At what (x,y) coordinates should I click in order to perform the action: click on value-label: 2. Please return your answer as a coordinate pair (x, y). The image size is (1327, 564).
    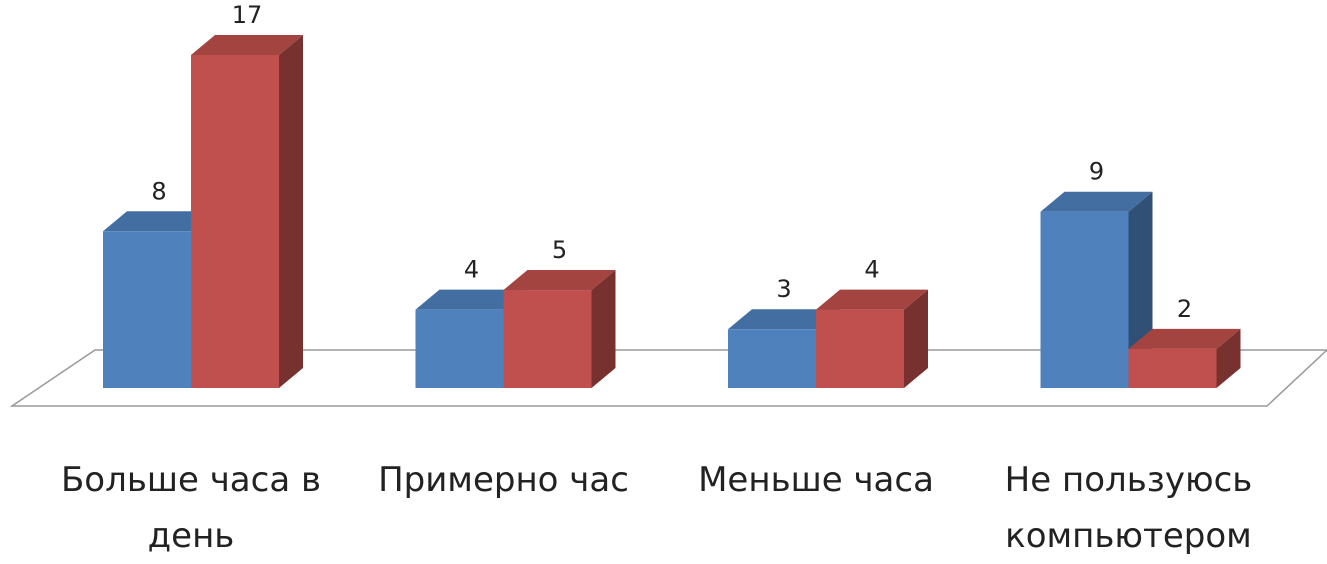
    Looking at the image, I should click on (1184, 309).